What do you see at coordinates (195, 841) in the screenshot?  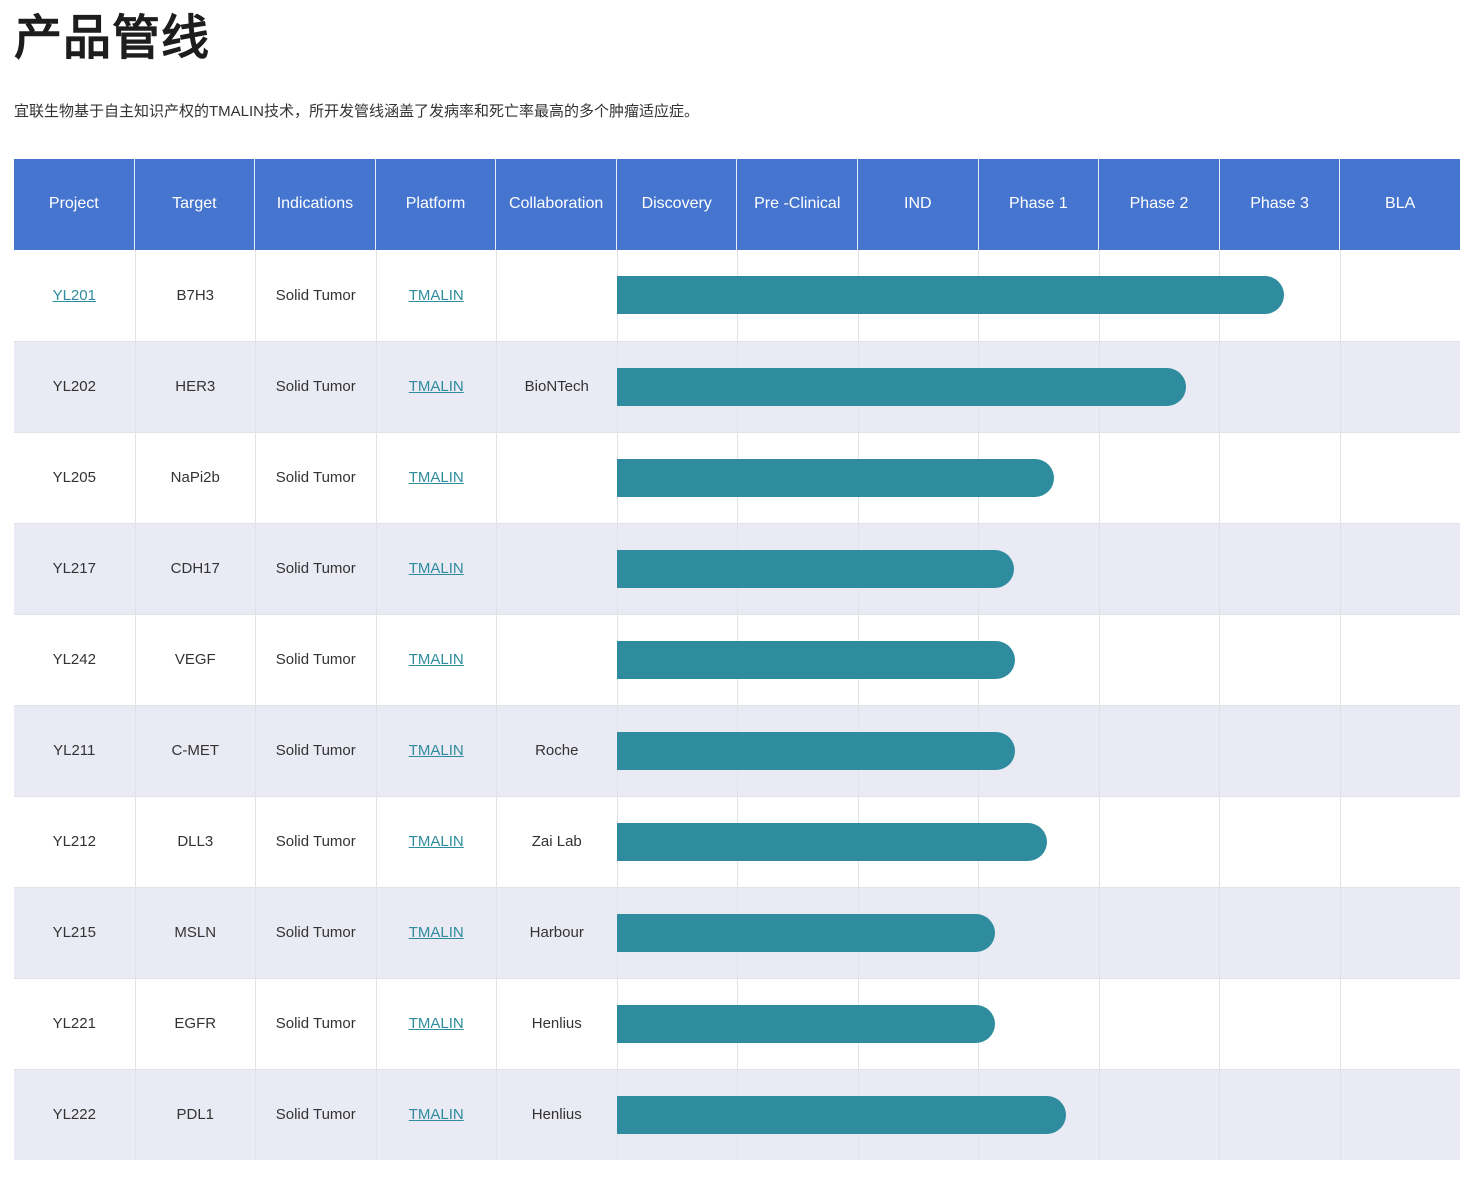 I see `target-cell: DLL3` at bounding box center [195, 841].